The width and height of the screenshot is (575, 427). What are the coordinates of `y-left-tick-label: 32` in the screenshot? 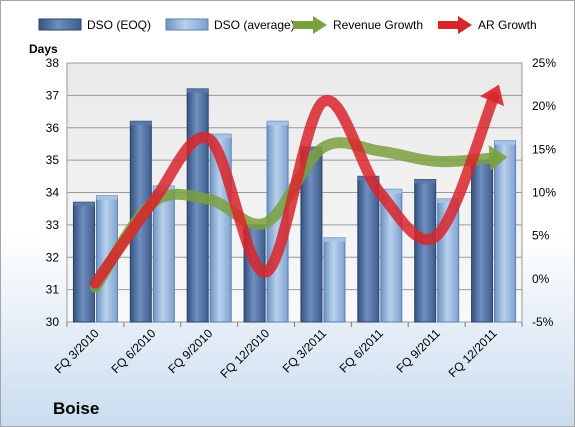 It's located at (53, 257).